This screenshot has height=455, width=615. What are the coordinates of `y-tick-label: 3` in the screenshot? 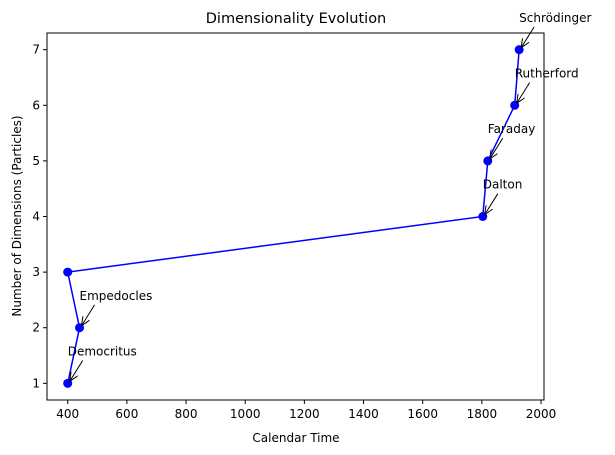 It's located at (36, 272).